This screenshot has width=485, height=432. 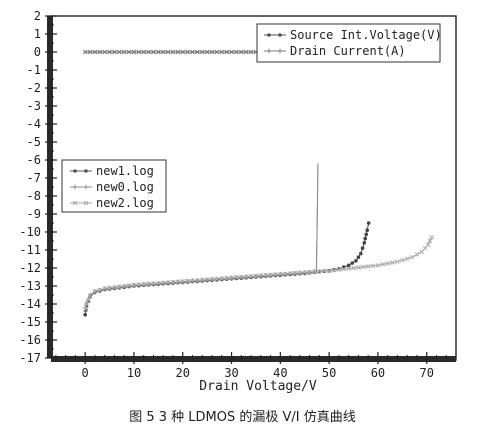 What do you see at coordinates (183, 373) in the screenshot?
I see `x-tick-label: 20` at bounding box center [183, 373].